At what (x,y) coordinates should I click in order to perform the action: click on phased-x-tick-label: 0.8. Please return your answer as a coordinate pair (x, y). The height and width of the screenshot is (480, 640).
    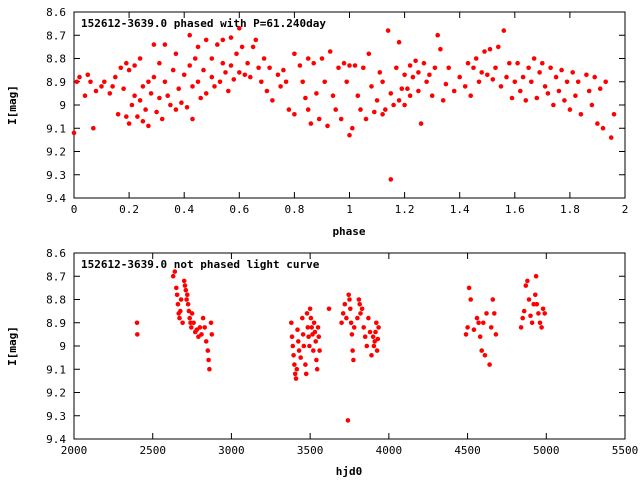
    Looking at the image, I should click on (294, 209).